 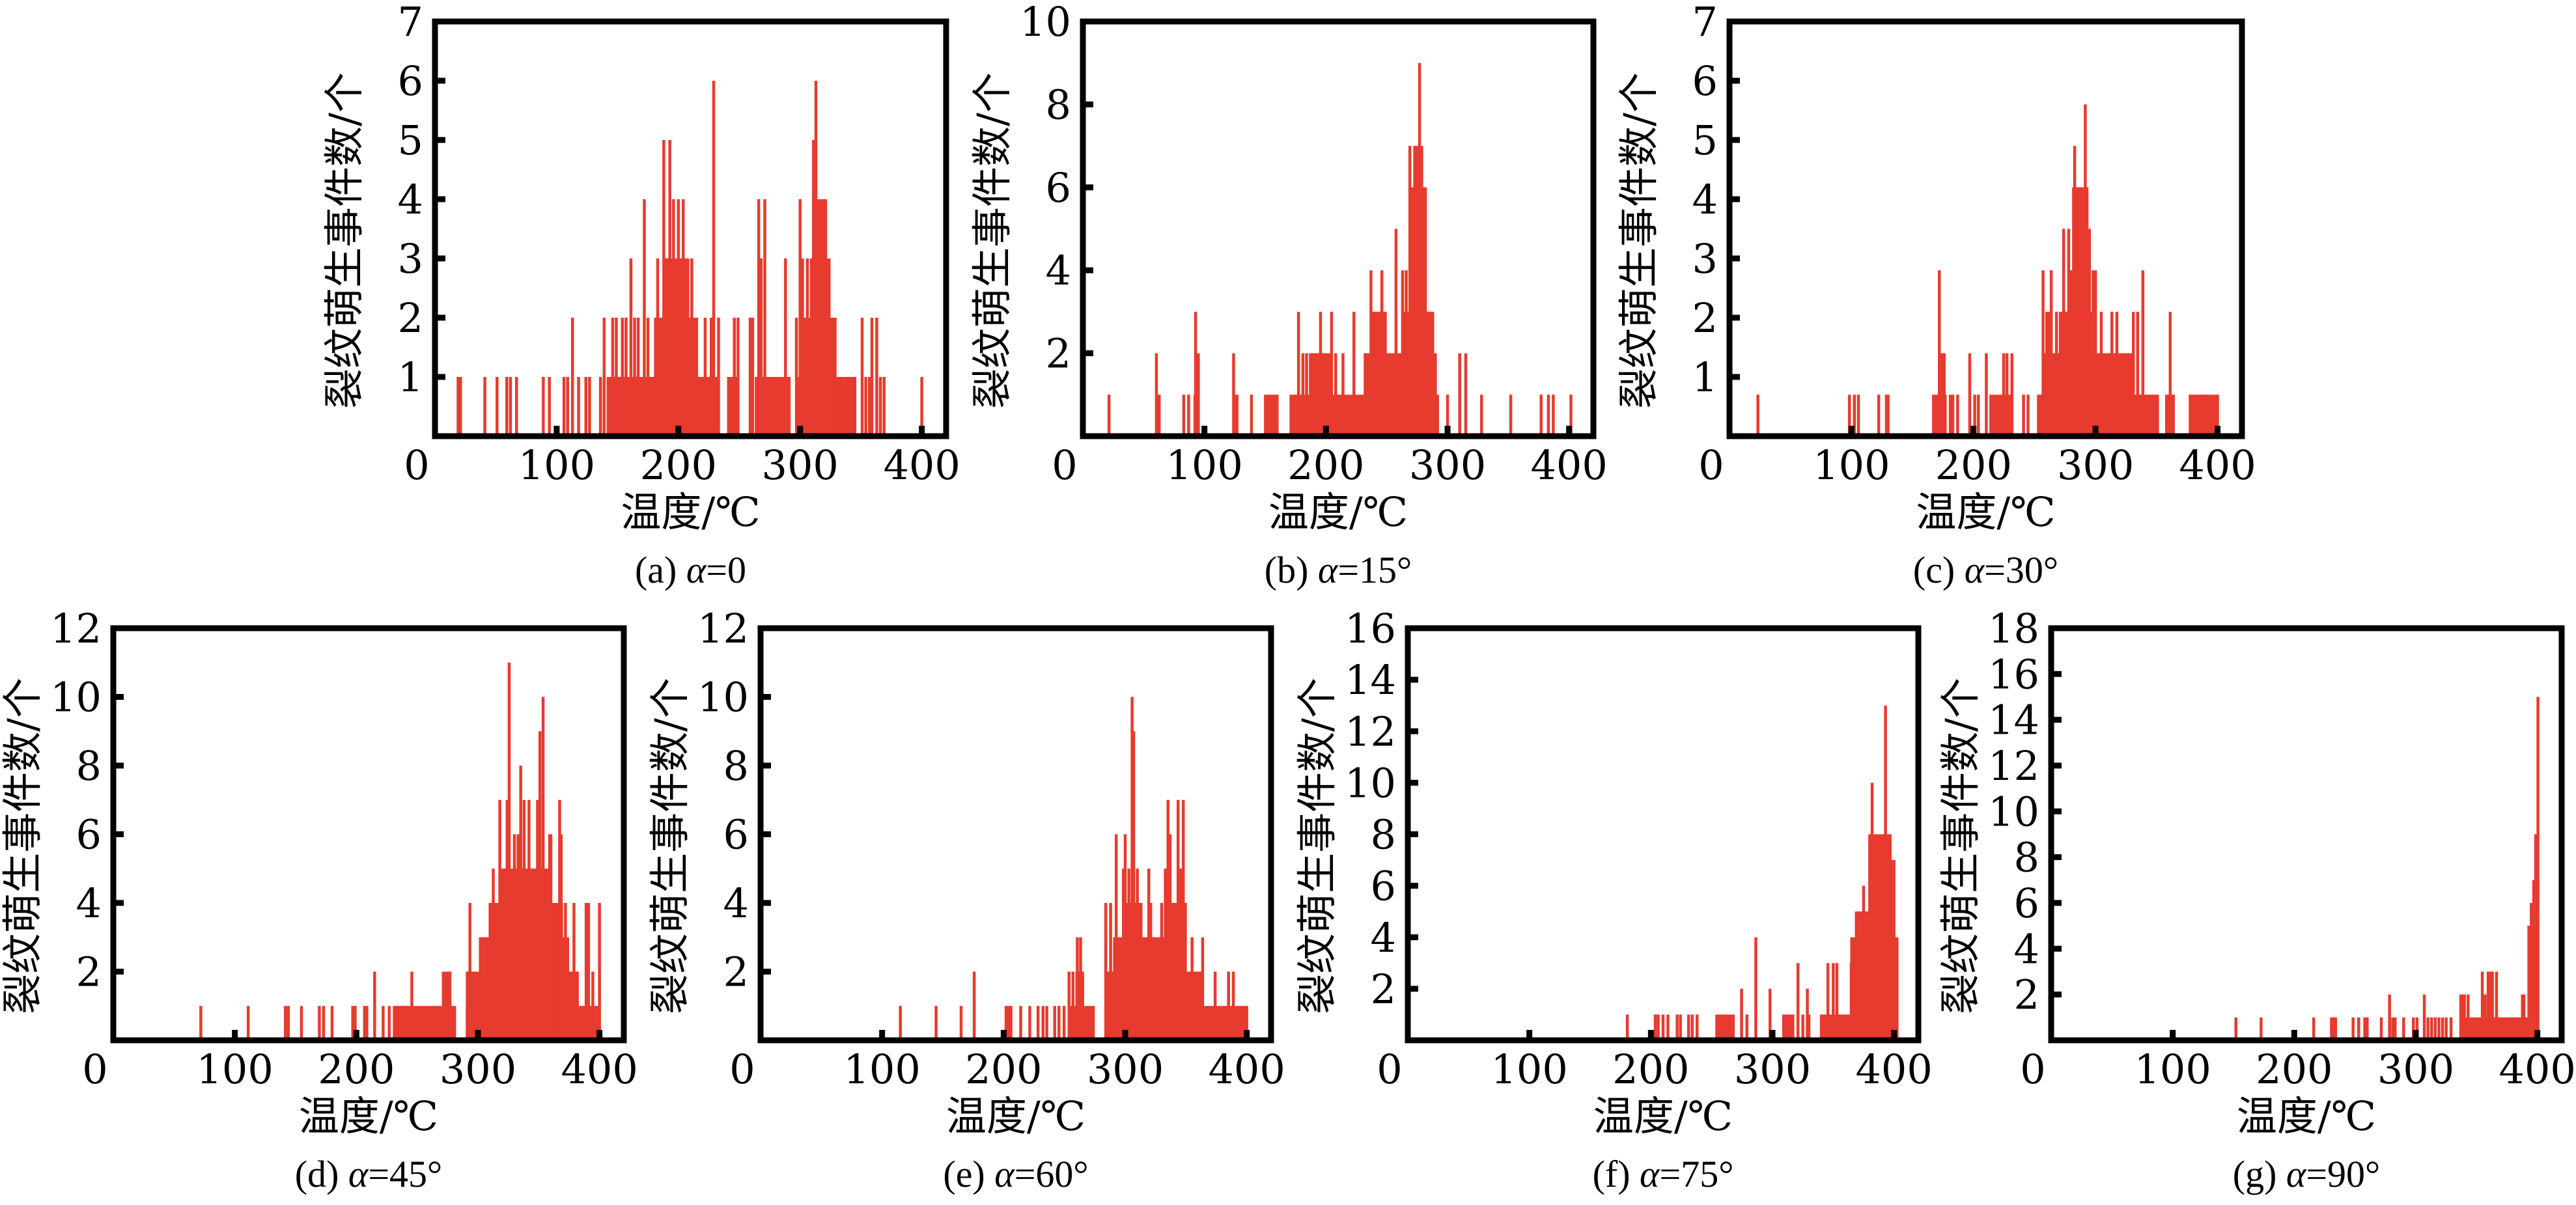 I want to click on panel-caption: (b) α=15°, so click(x=1339, y=570).